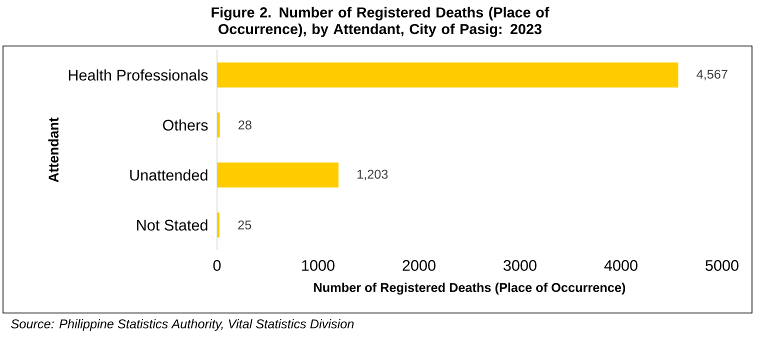 The image size is (760, 338). What do you see at coordinates (245, 225) in the screenshot?
I see `data-label: 25` at bounding box center [245, 225].